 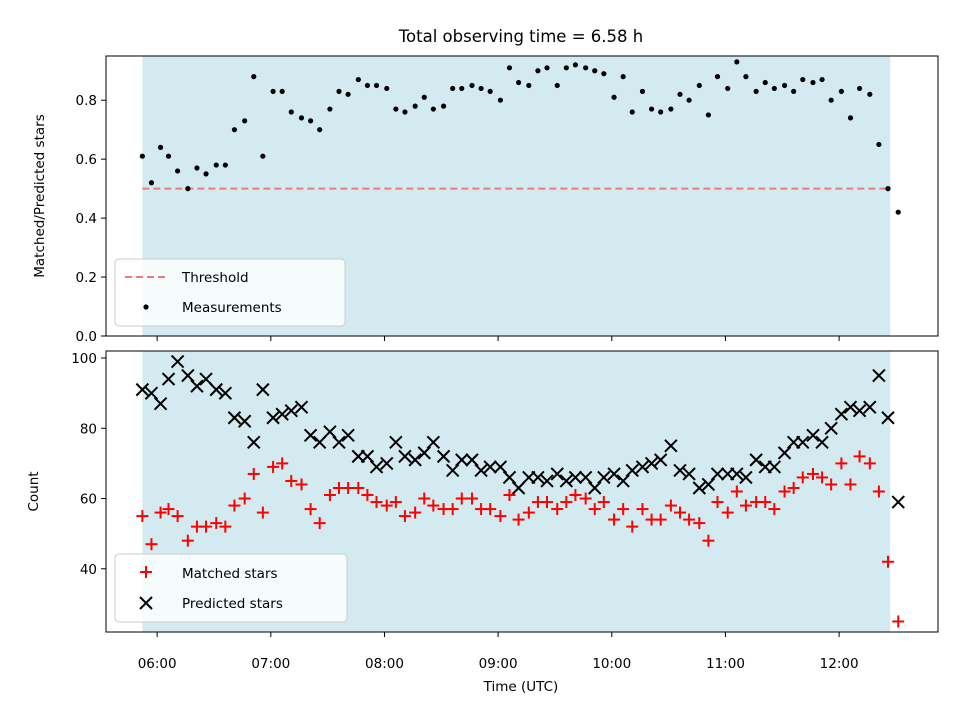 What do you see at coordinates (839, 664) in the screenshot?
I see `x-tick-label: 12:00` at bounding box center [839, 664].